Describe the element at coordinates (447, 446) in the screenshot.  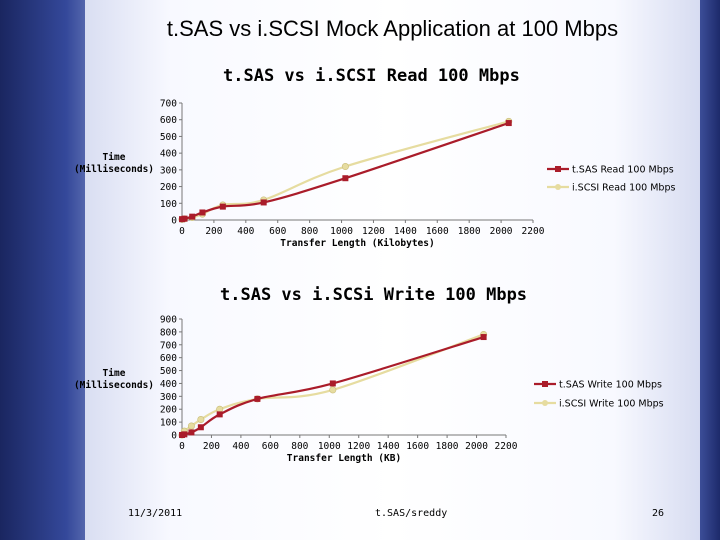
I see `write-x-tick-label: 1800` at that location.